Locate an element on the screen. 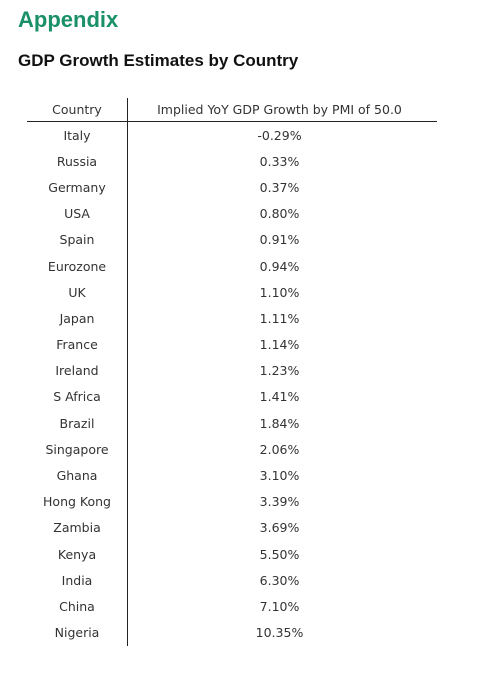  table-row: Japan 1.11% is located at coordinates (232, 318).